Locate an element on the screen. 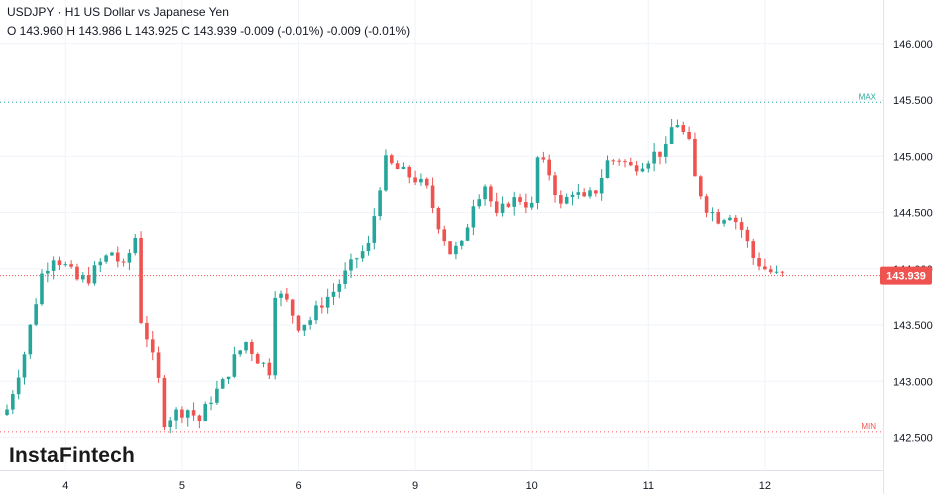 This screenshot has width=935, height=494. symbol-title: USDJPY · H1 US Dollar vs Japanese Yen is located at coordinates (118, 12).